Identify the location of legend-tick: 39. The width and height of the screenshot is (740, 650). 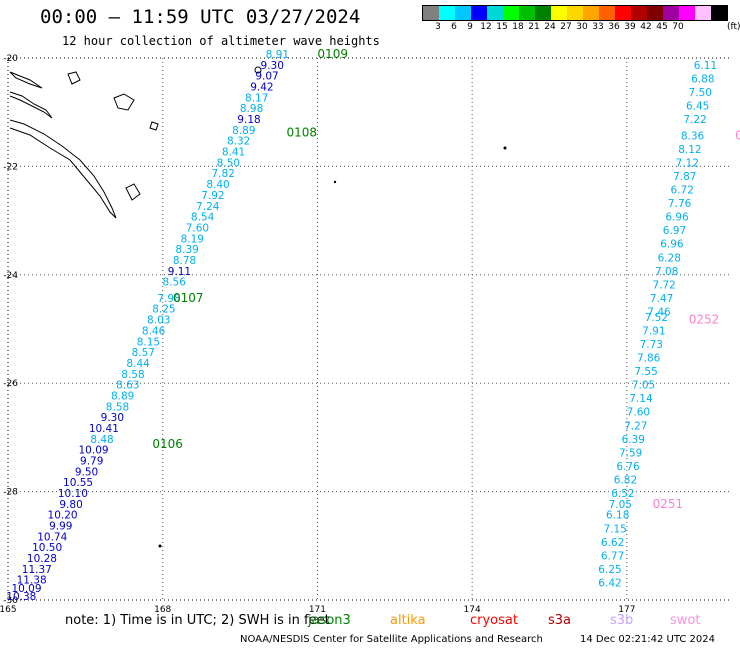
(630, 27).